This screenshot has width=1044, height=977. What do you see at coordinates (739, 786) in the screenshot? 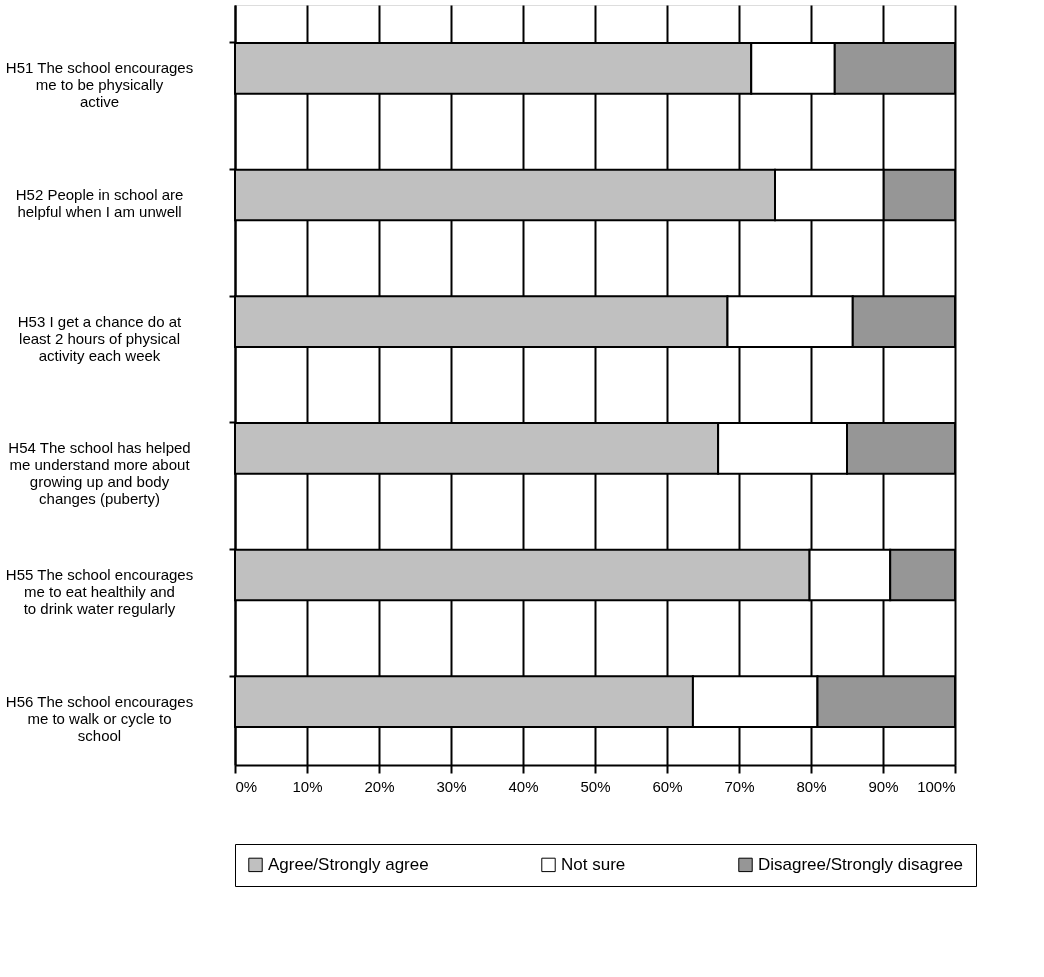
I see `x-tick-label: 70%` at bounding box center [739, 786].